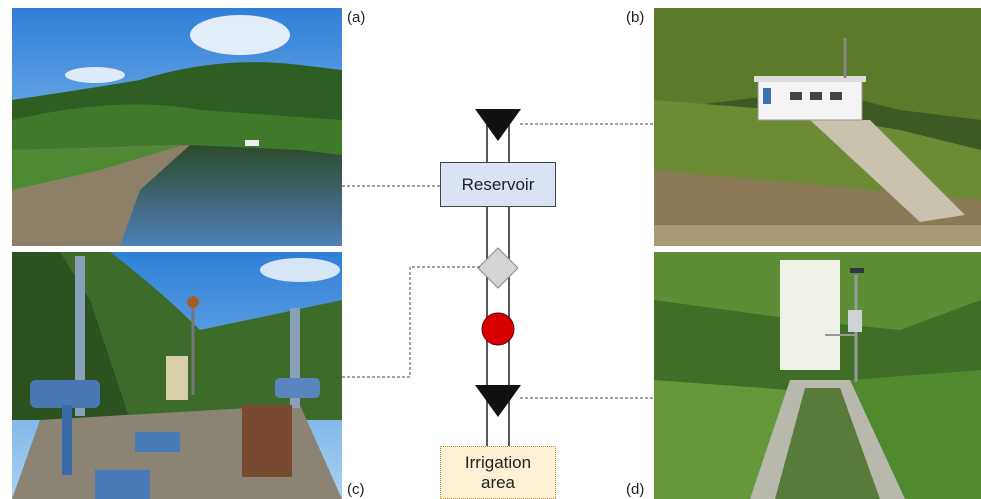 The width and height of the screenshot is (981, 499). I want to click on irrigation-node: Irrigation area, so click(498, 472).